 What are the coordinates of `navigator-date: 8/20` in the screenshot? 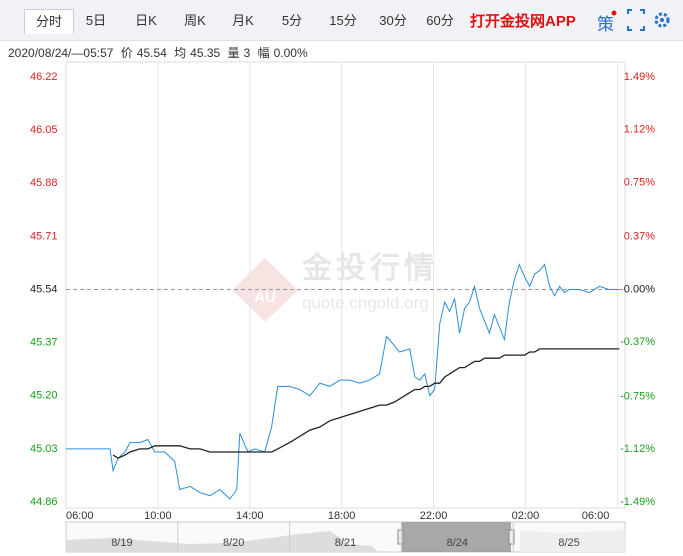 It's located at (233, 543).